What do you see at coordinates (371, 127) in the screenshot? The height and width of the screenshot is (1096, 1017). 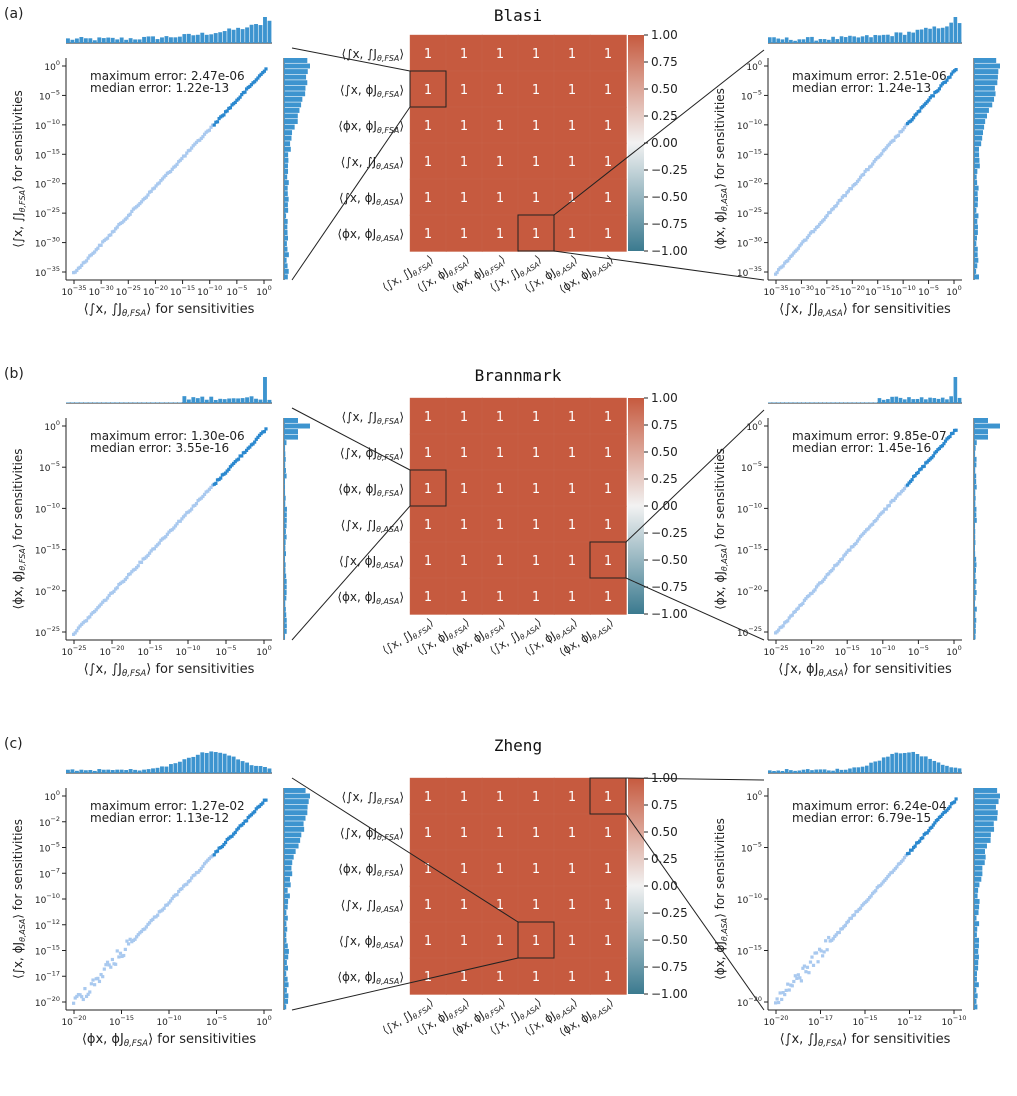 I see `heatmap-row-label: ⟨ϕx, ϕJθ,FSA⟩` at bounding box center [371, 127].